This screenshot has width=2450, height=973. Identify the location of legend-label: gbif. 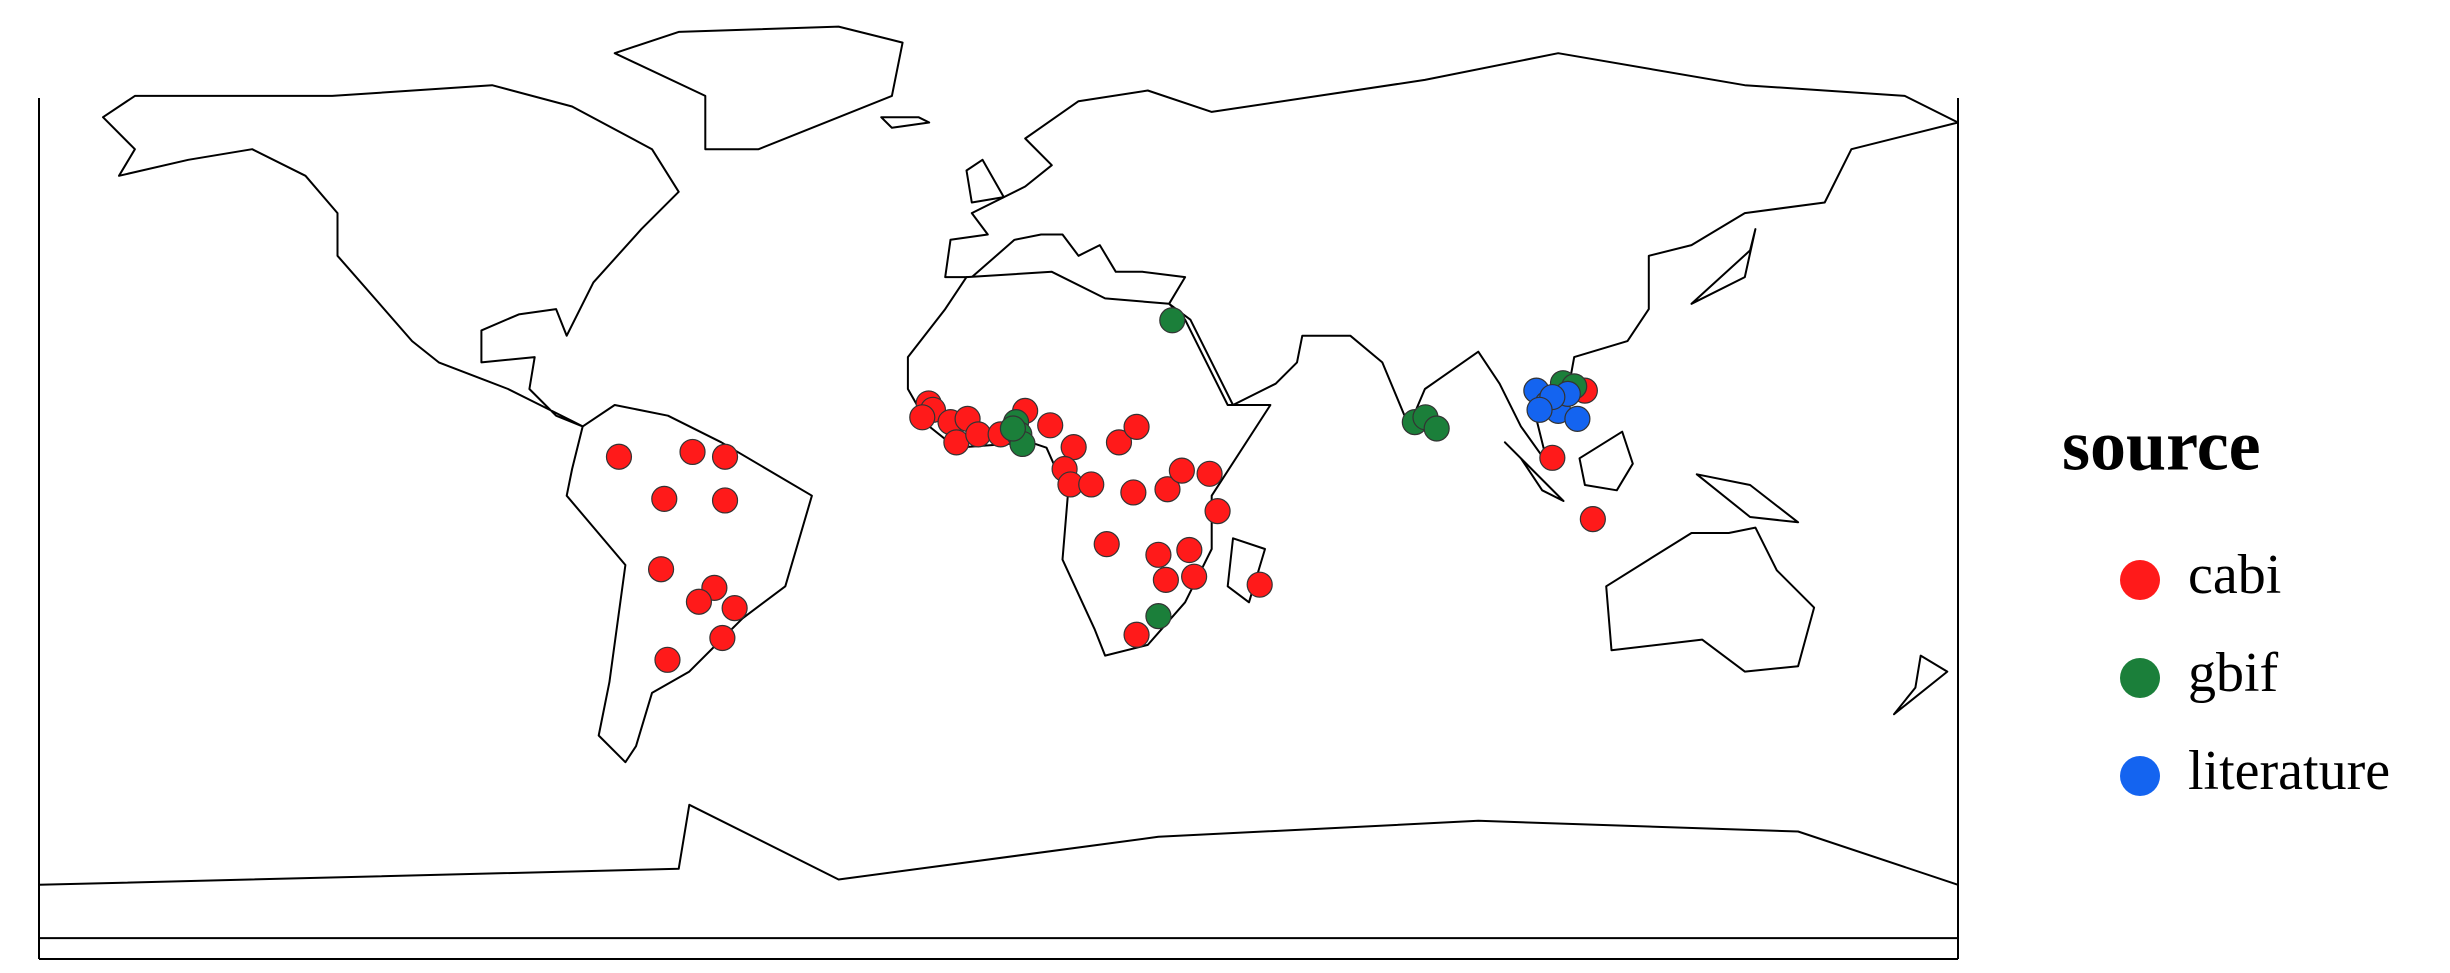
(2233, 673).